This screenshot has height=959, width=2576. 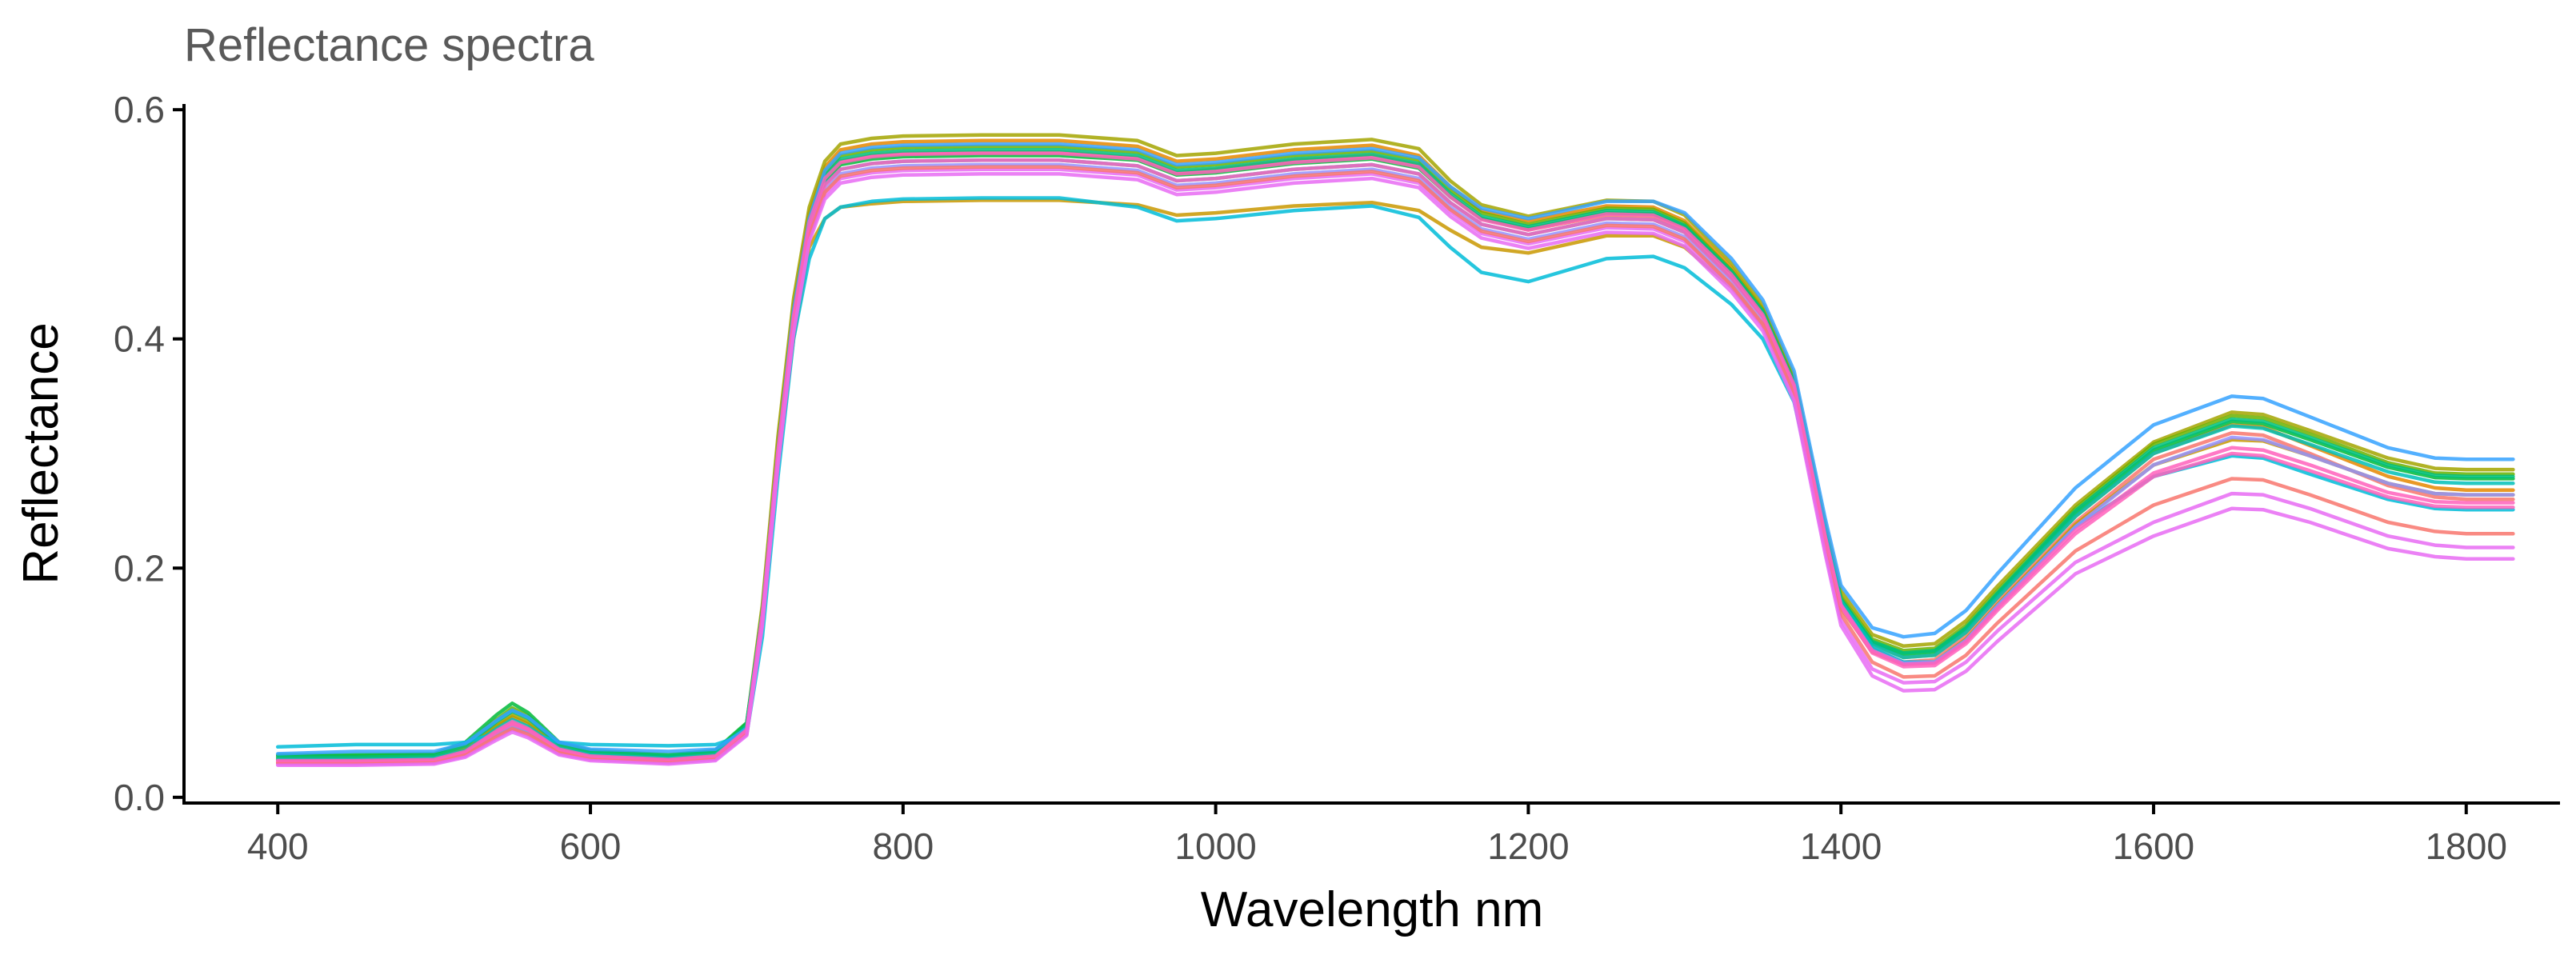 I want to click on y-axis-title: Reflectance, so click(x=41, y=453).